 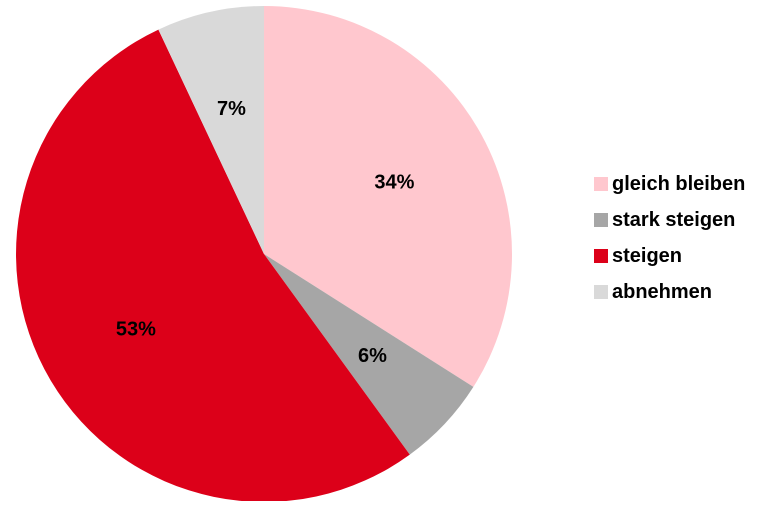 I want to click on pie-slice-stark-steigen, so click(x=369, y=354).